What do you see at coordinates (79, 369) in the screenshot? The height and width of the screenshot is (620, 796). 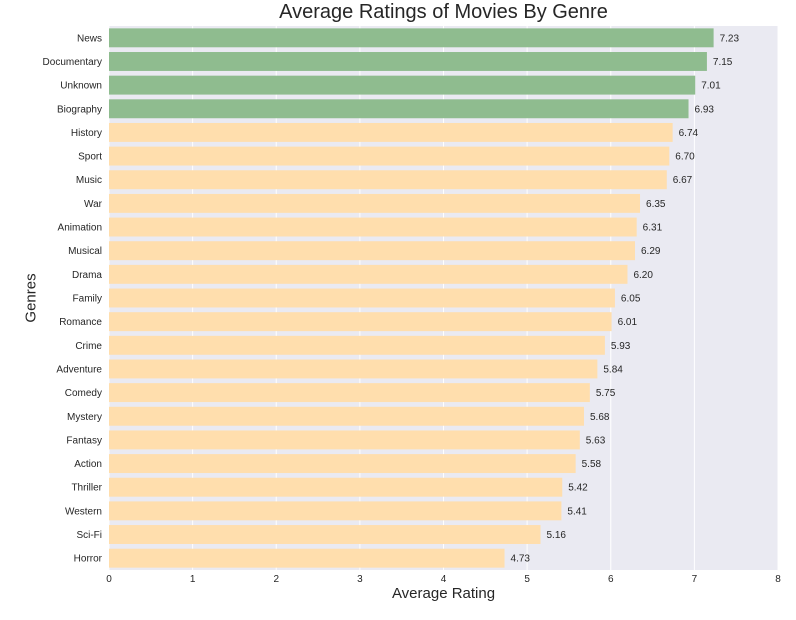 I see `y-tick-label: Adventure` at bounding box center [79, 369].